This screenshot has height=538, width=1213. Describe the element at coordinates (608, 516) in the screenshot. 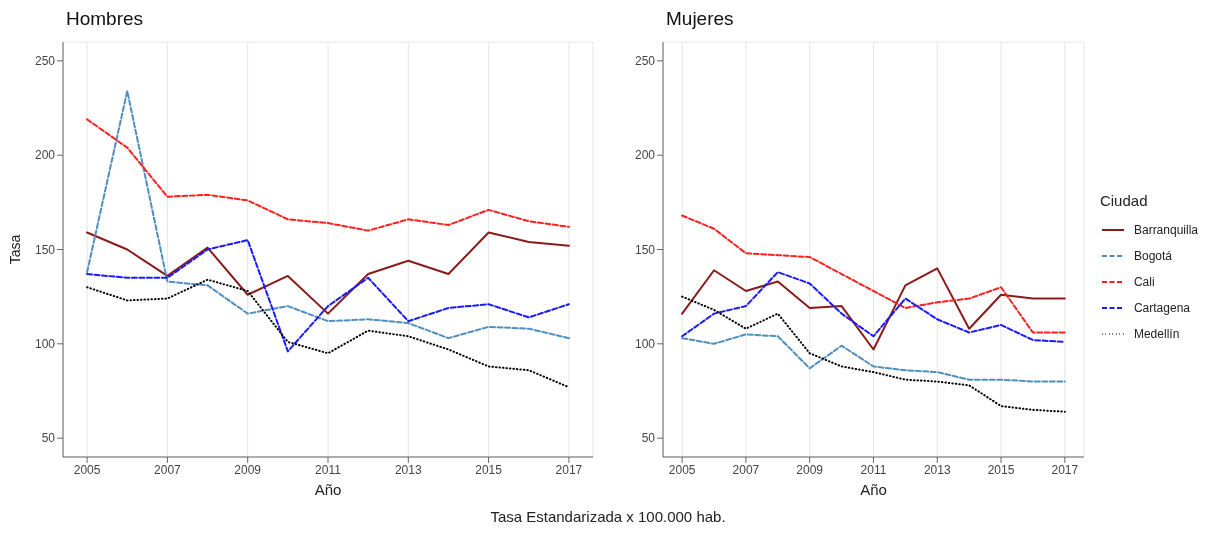

I see `text: Tasa Estandarizada x 100.000 hab.` at that location.